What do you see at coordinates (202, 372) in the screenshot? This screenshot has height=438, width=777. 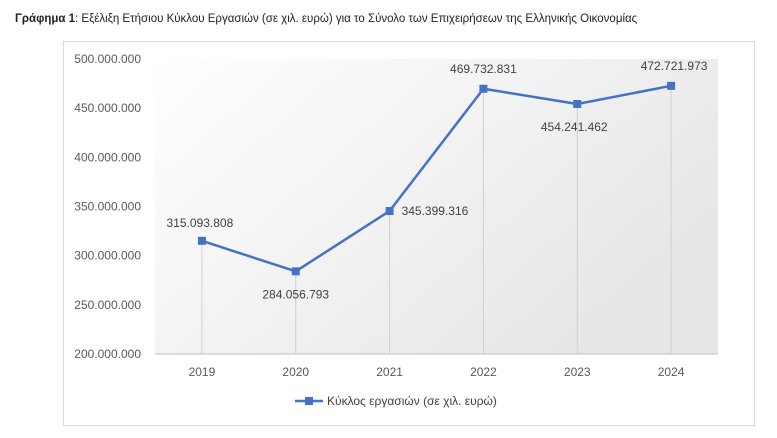 I see `x-tick-label: 2019` at bounding box center [202, 372].